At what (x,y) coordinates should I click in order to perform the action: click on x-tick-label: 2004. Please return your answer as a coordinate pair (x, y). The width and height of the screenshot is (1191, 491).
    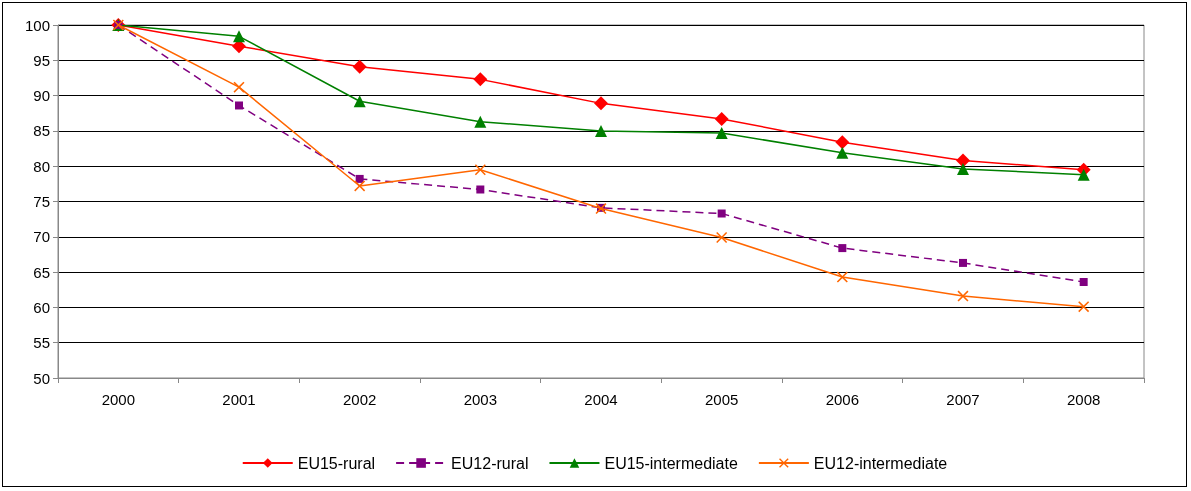
    Looking at the image, I should click on (601, 399).